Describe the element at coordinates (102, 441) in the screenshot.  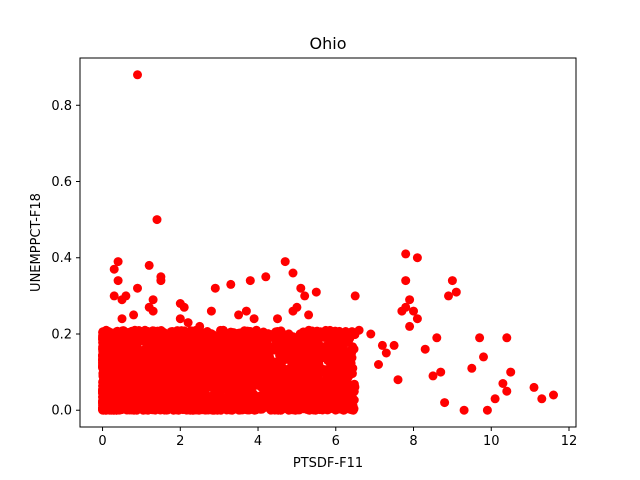
I see `x-tick-label: 0` at that location.